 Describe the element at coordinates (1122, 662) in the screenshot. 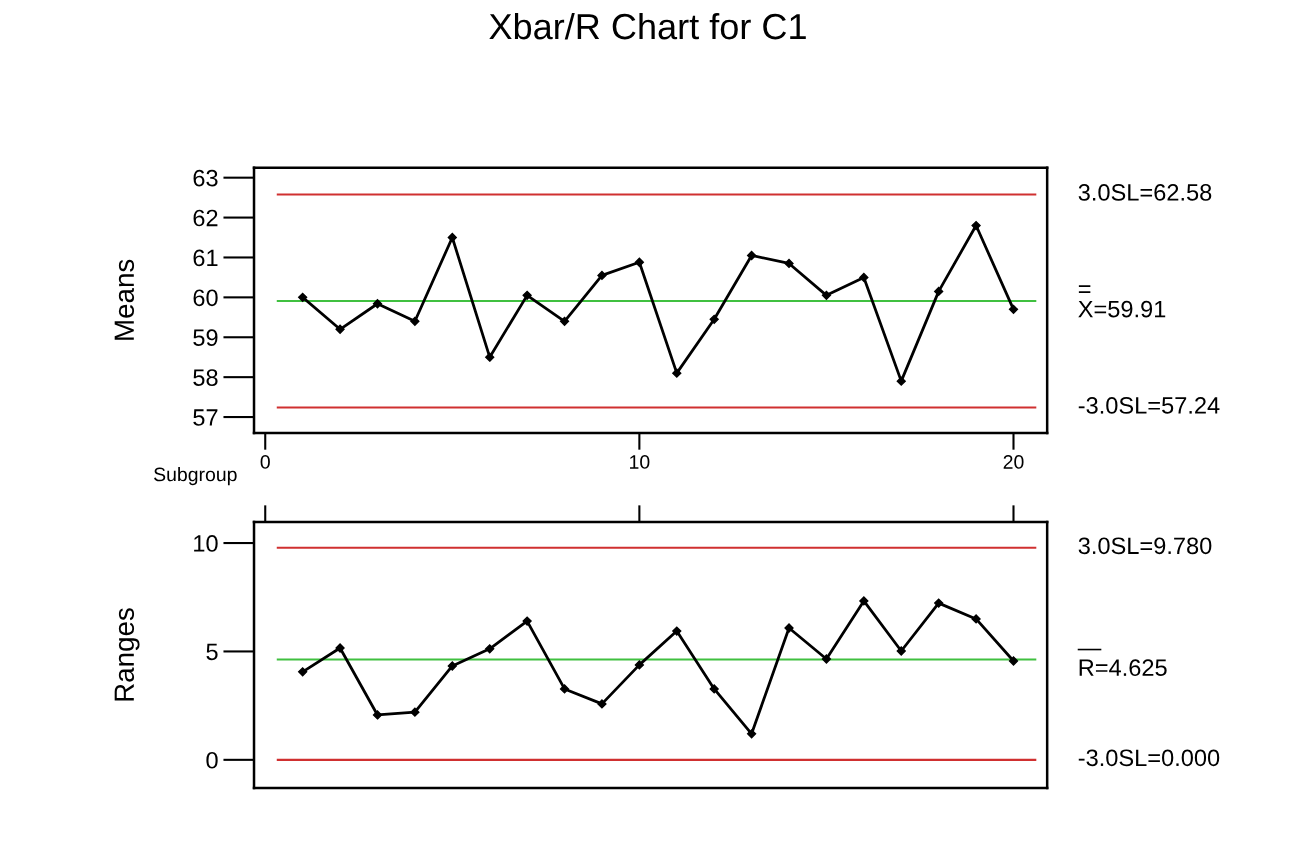

I see `ref-line-label: — R=4.625` at that location.